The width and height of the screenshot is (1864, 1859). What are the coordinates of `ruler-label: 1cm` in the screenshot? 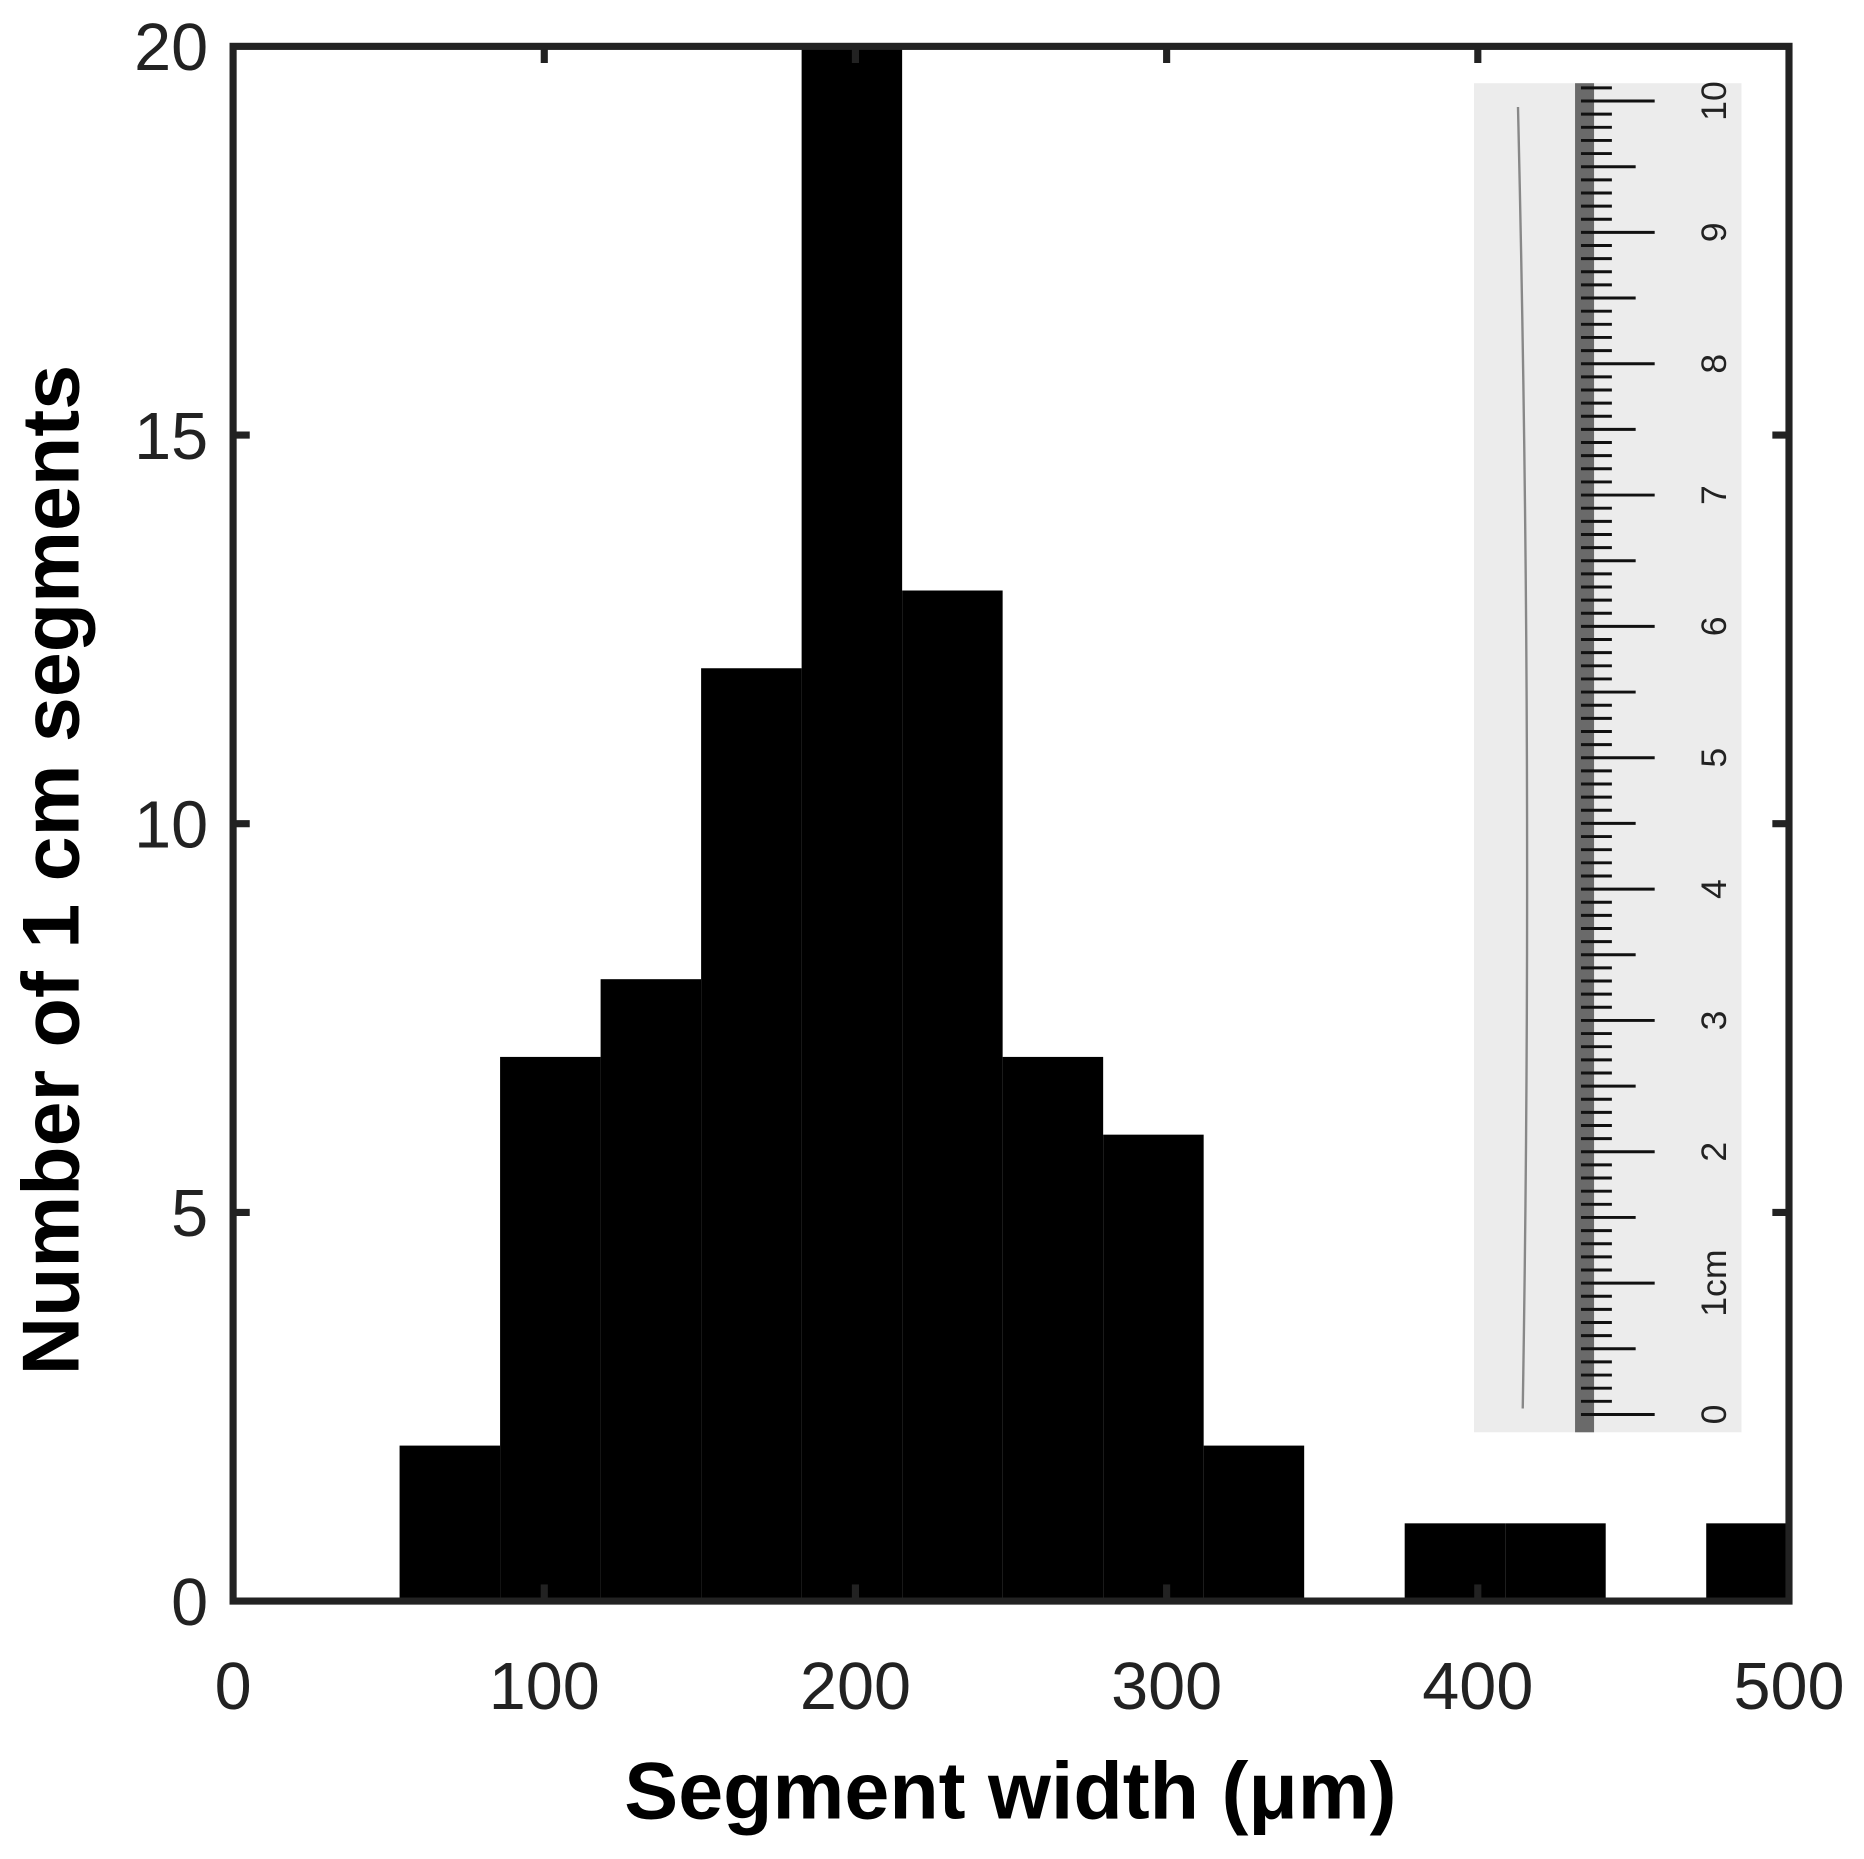 It's located at (1714, 1282).